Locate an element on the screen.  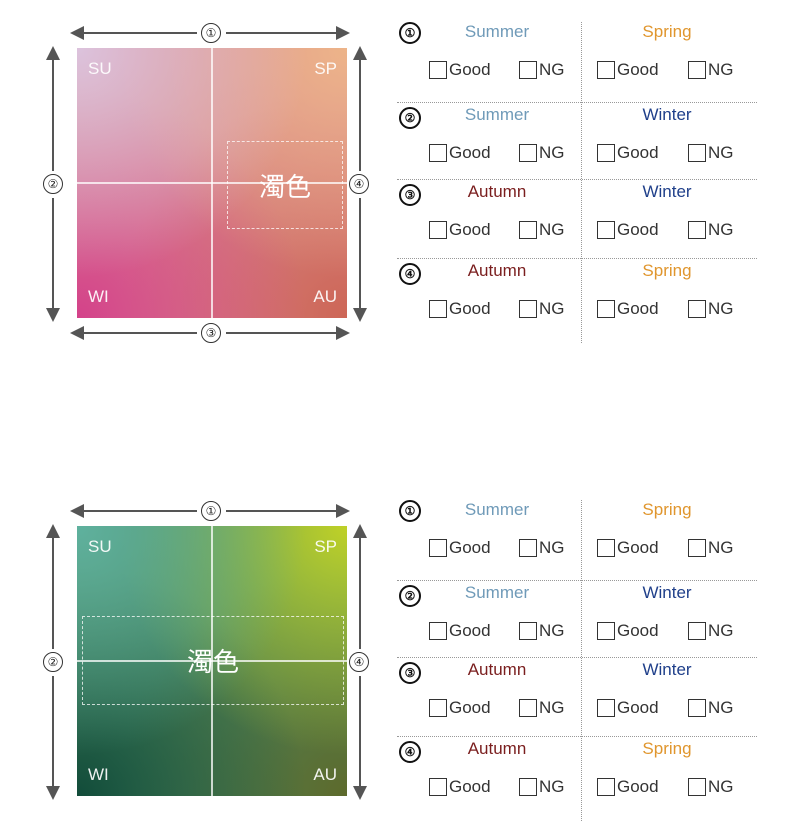
checklist-row: ③ Autumn Winter Good NG Good NG is located at coordinates (577, 219).